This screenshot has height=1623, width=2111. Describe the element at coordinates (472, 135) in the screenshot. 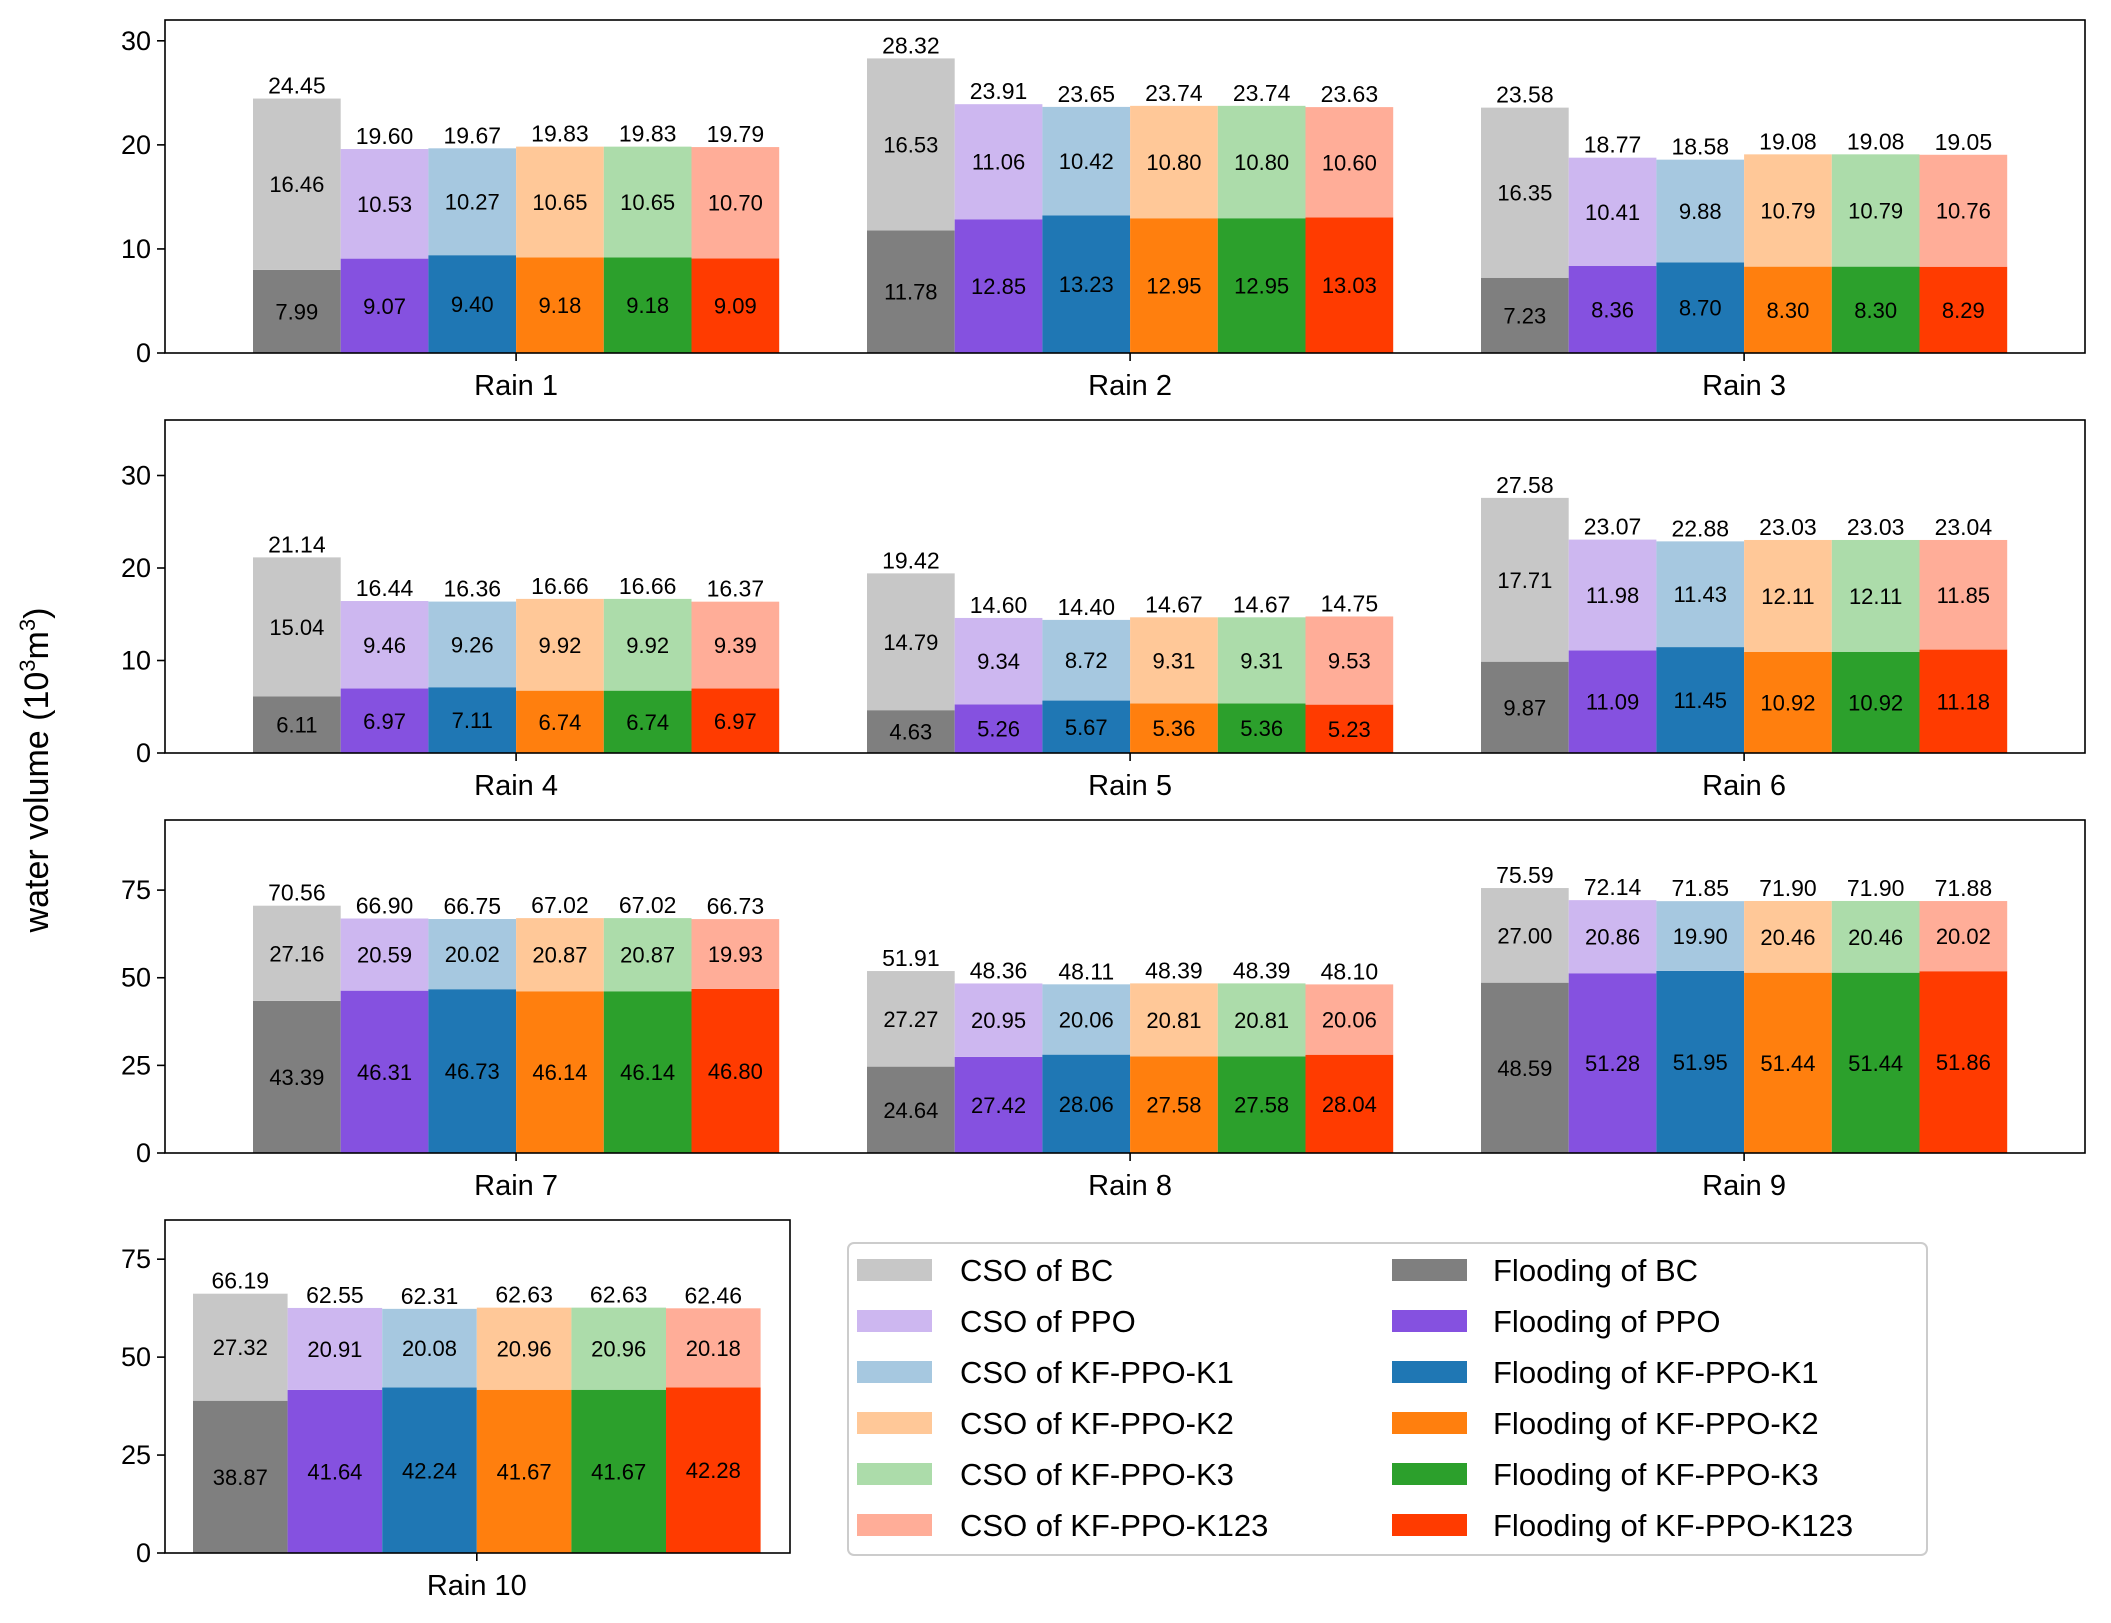

I see `total-value-label: 19.67` at that location.